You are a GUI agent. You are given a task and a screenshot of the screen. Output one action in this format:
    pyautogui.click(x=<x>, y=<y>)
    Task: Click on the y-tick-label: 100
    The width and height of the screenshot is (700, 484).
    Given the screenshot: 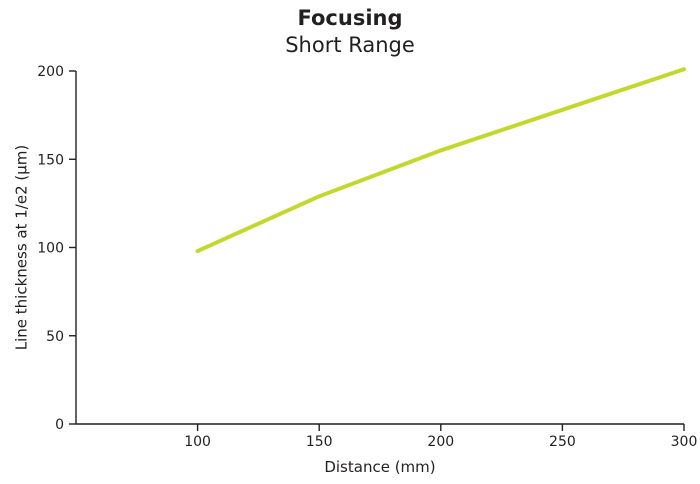 What is the action you would take?
    pyautogui.click(x=50, y=249)
    